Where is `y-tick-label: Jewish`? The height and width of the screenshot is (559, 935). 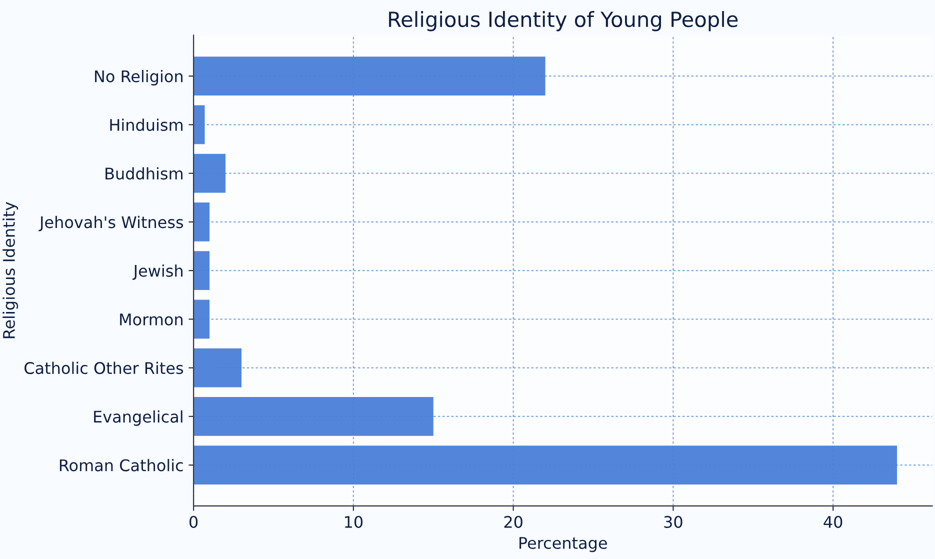 y-tick-label: Jewish is located at coordinates (157, 272).